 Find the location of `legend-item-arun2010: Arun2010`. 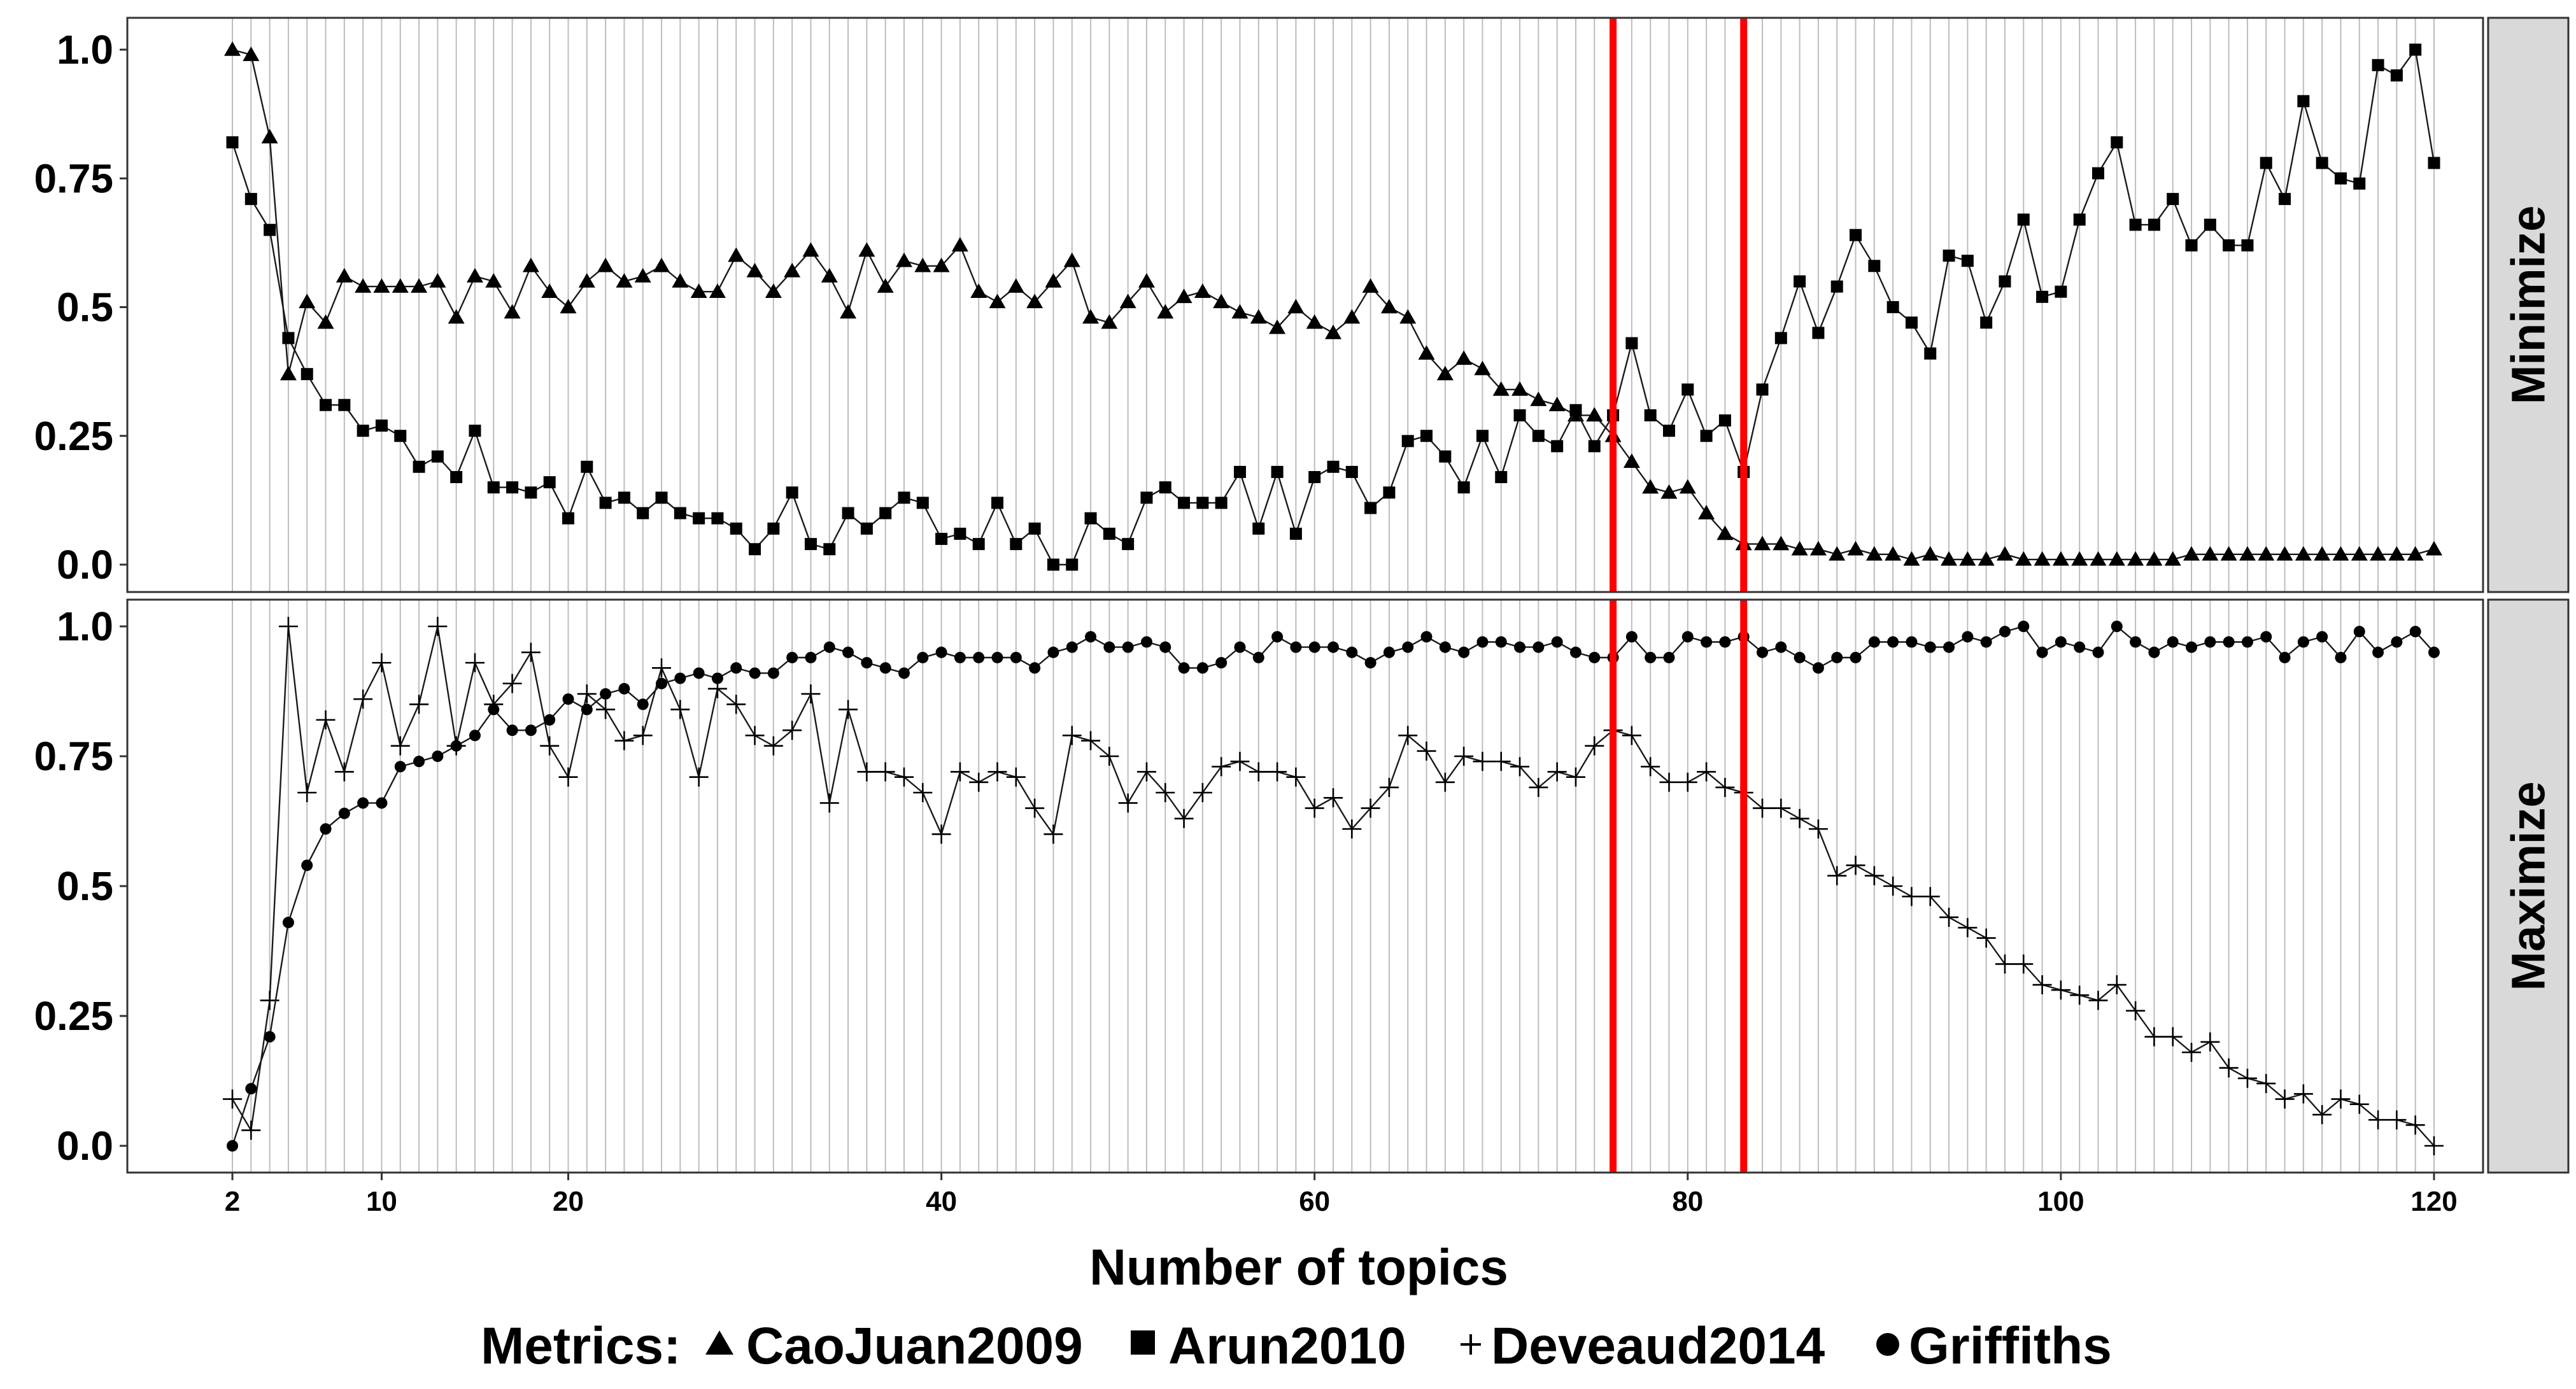

legend-item-arun2010: Arun2010 is located at coordinates (1268, 1346).